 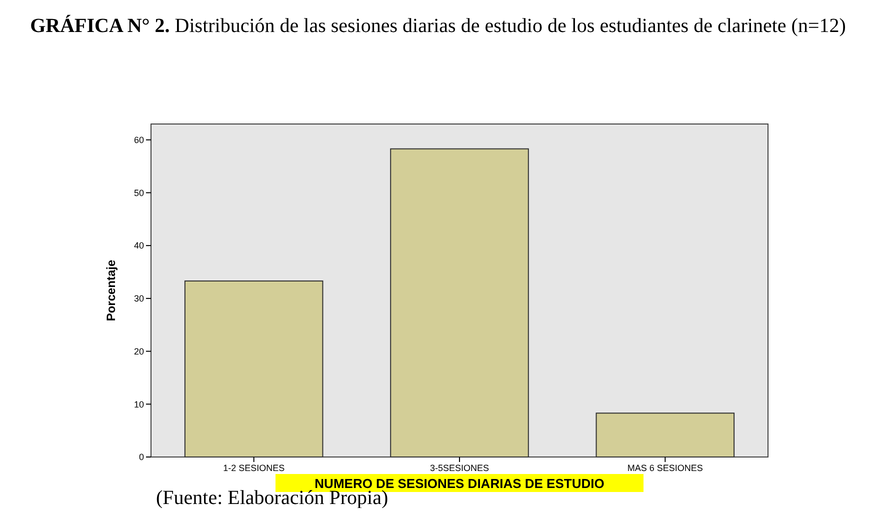 I want to click on y-tick-label: 50, so click(x=139, y=193).